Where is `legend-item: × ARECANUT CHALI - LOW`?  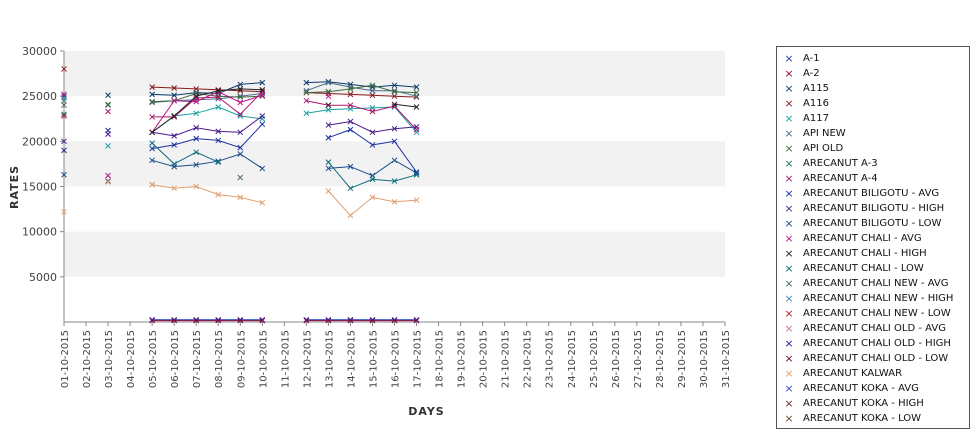
legend-item: × ARECANUT CHALI - LOW is located at coordinates (873, 268).